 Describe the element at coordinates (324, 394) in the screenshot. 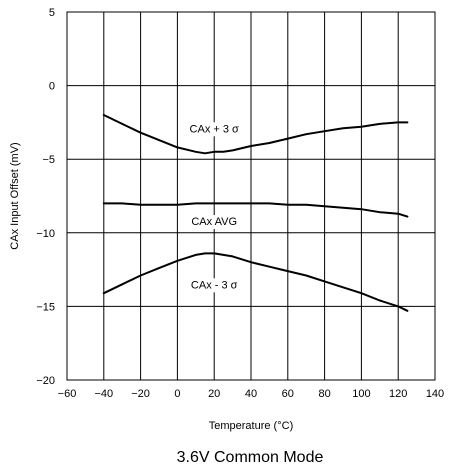

I see `x-tick-label: 80` at that location.